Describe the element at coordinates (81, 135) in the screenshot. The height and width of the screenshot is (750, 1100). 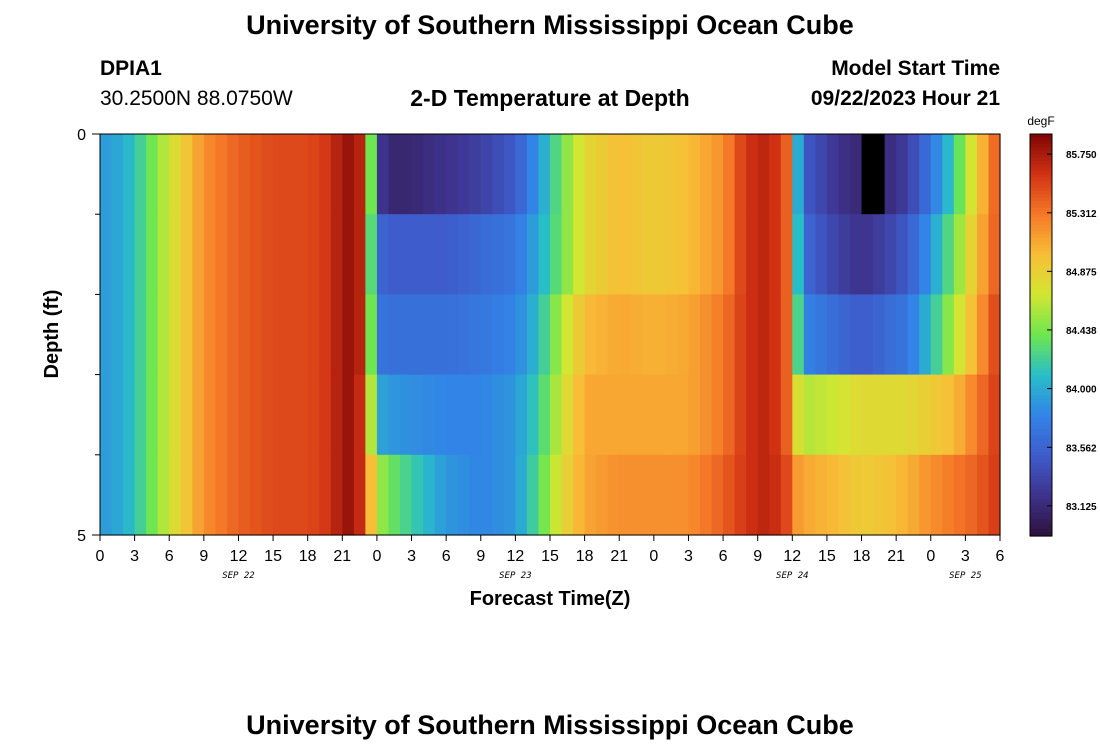
I see `y-tick-label: 0` at that location.